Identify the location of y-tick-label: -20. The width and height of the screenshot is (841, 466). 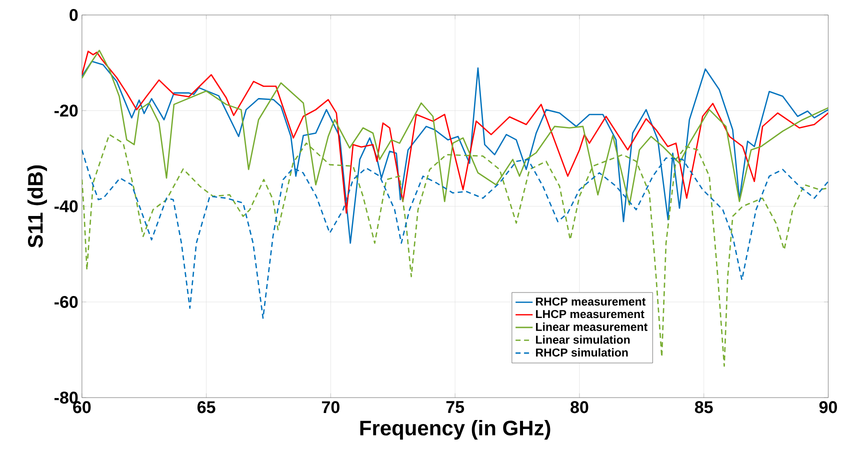
(66, 110).